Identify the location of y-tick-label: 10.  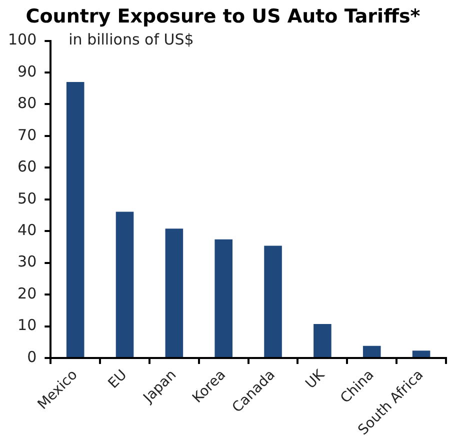
(27, 325).